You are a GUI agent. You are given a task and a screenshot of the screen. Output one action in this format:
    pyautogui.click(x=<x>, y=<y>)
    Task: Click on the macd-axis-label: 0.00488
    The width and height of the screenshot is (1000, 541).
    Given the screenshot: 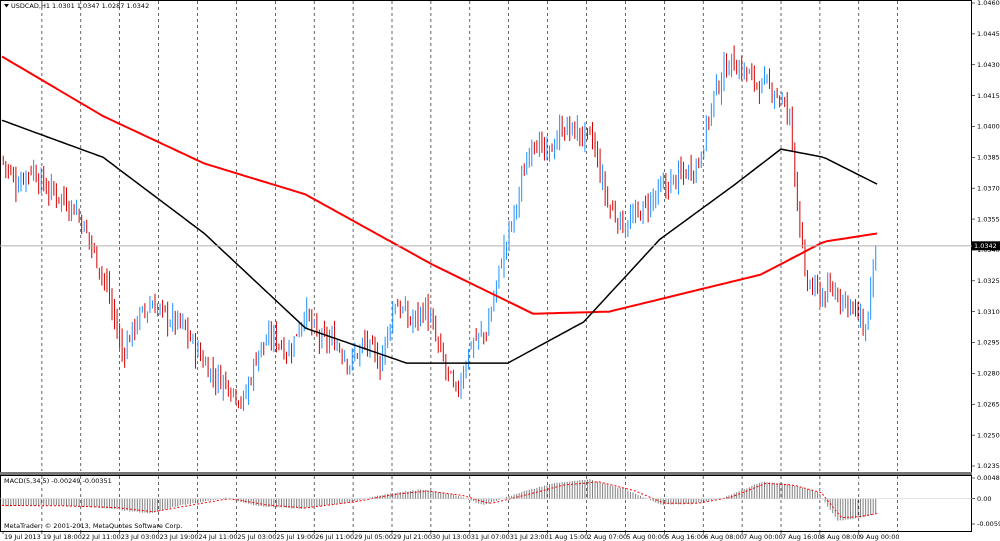 What is the action you would take?
    pyautogui.click(x=988, y=478)
    